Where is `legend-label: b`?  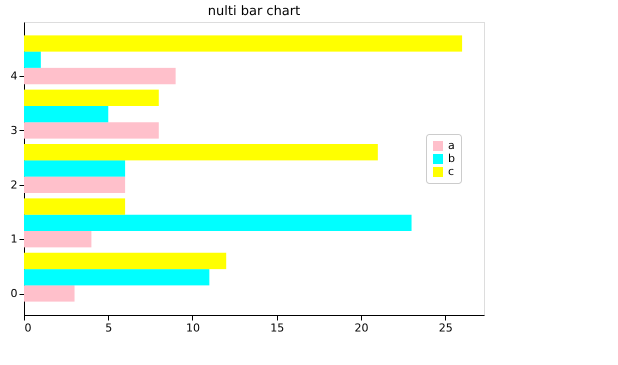 legend-label: b is located at coordinates (451, 158).